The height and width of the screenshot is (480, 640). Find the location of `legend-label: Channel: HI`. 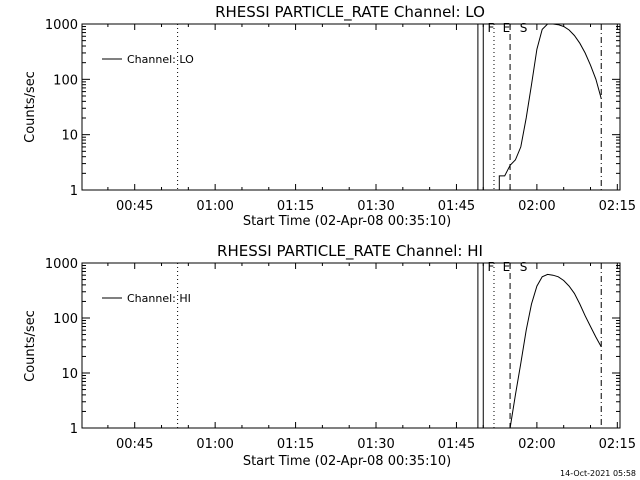

legend-label: Channel: HI is located at coordinates (159, 298).